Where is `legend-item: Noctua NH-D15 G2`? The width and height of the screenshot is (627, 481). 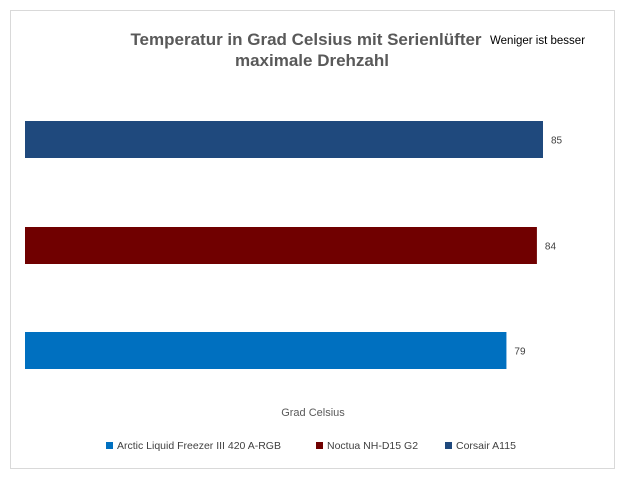 legend-item: Noctua NH-D15 G2 is located at coordinates (367, 446).